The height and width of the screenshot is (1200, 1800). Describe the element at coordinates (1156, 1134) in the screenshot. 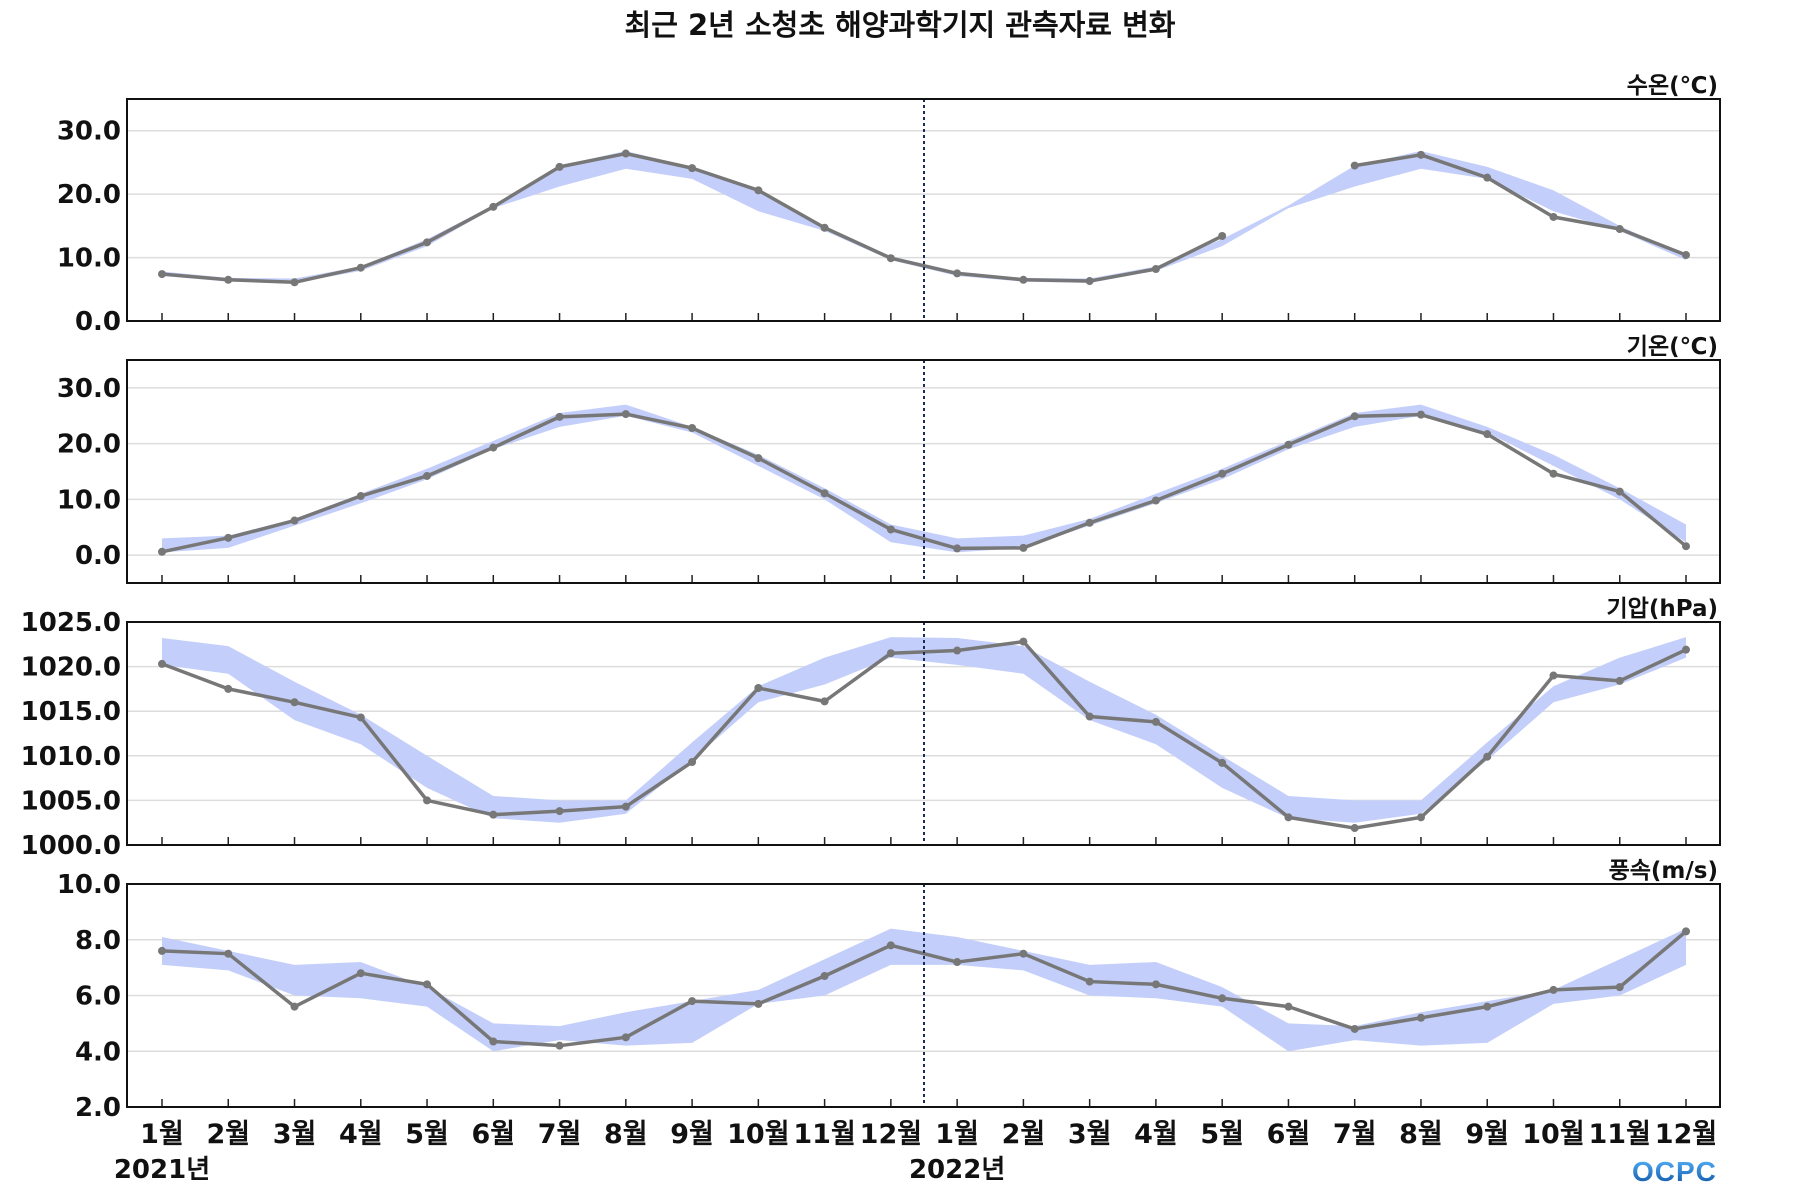

I see `x-tick-label: 4월` at that location.